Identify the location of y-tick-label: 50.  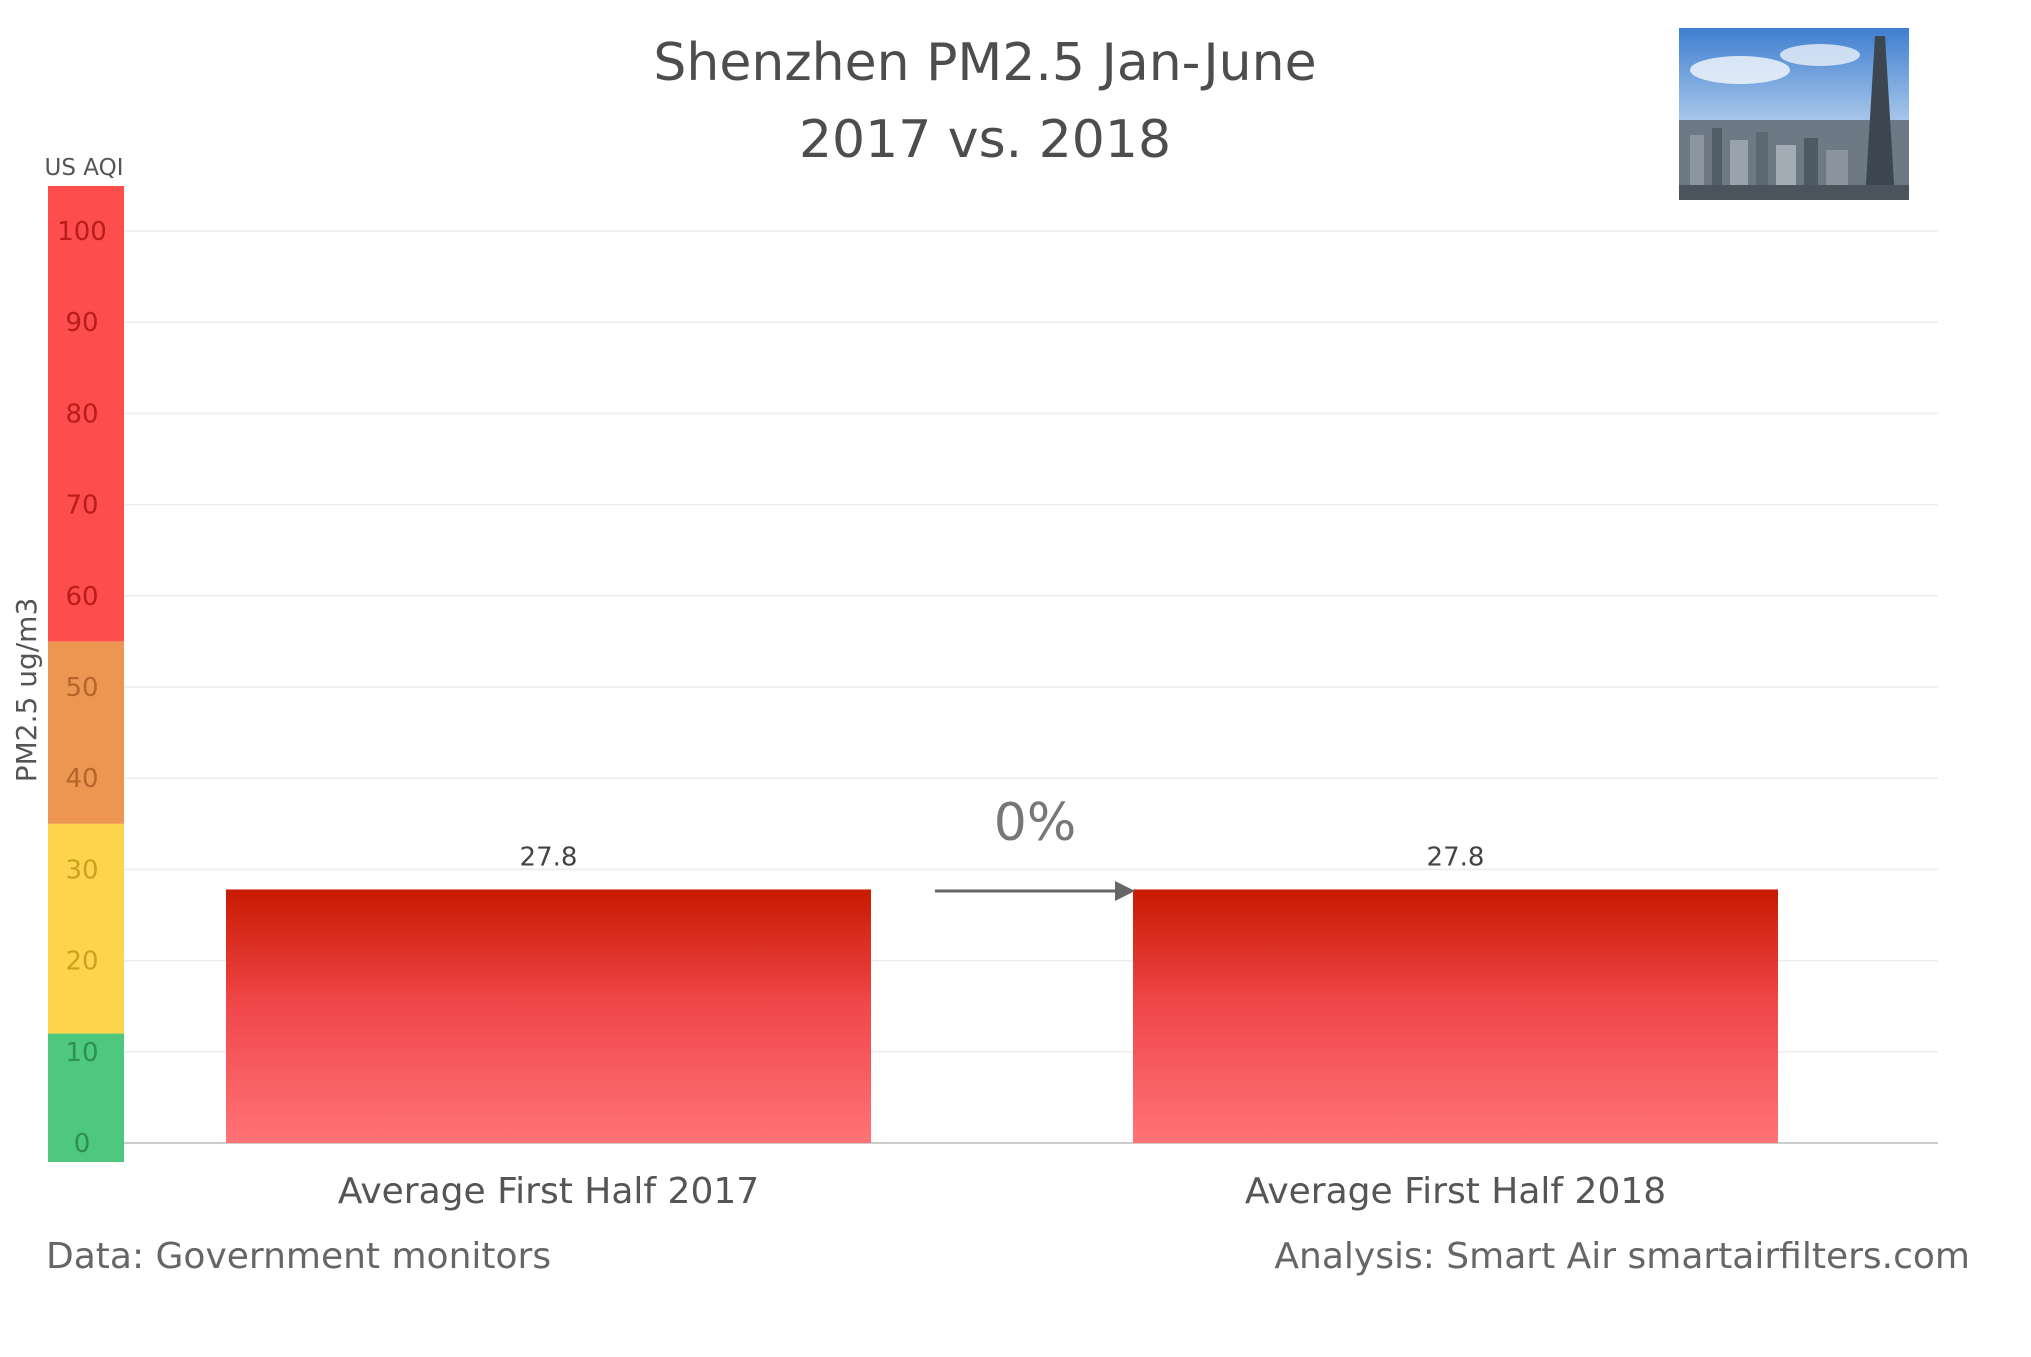
(81, 688).